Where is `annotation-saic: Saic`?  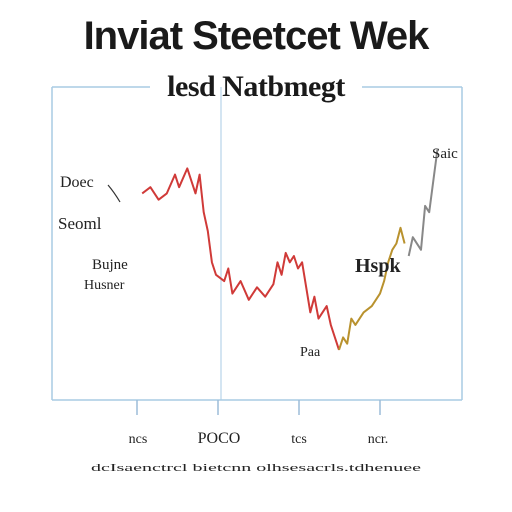
annotation-saic: Saic is located at coordinates (445, 154).